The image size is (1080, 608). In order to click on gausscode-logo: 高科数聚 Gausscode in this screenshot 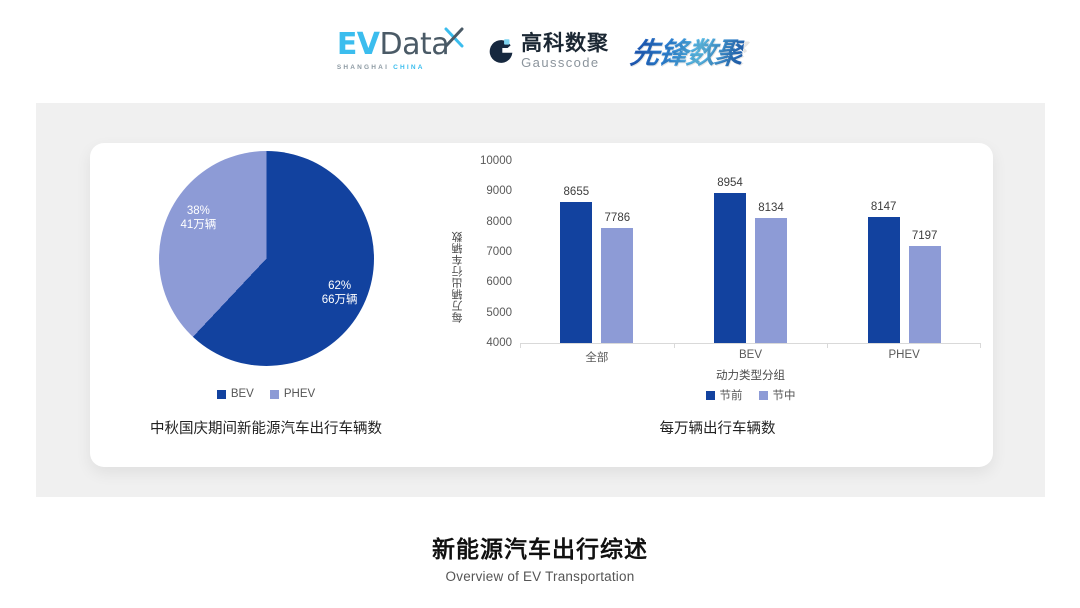, I will do `click(548, 51)`.